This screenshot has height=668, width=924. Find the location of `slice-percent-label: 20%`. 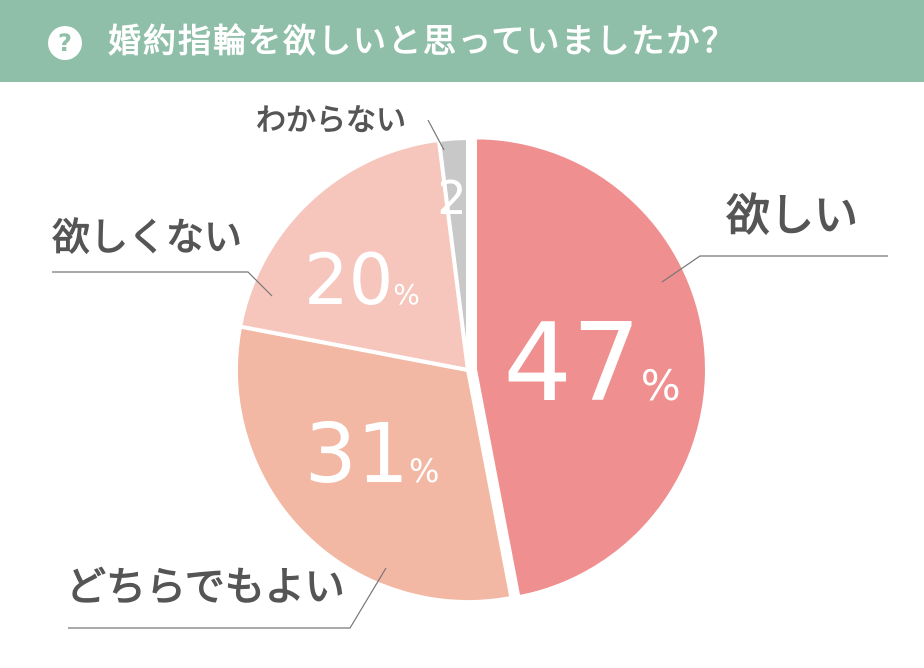

slice-percent-label: 20% is located at coordinates (362, 280).